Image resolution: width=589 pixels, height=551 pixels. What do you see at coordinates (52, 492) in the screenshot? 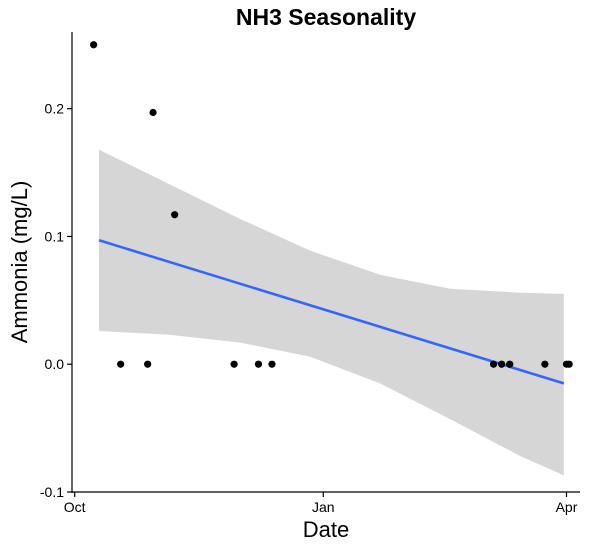
I see `y-tick-label-0: -0.1` at bounding box center [52, 492].